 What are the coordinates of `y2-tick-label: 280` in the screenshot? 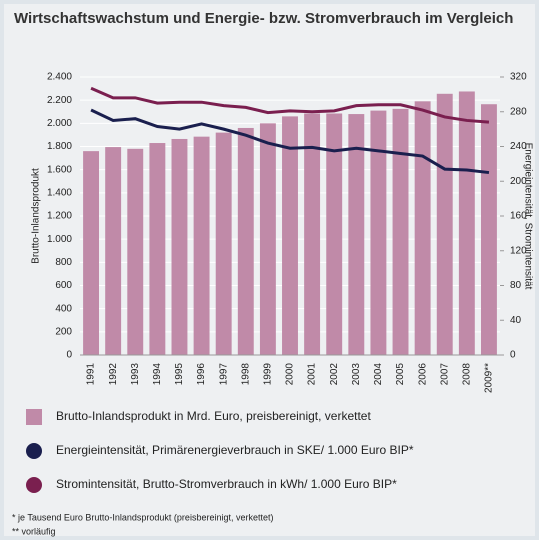 It's located at (518, 111).